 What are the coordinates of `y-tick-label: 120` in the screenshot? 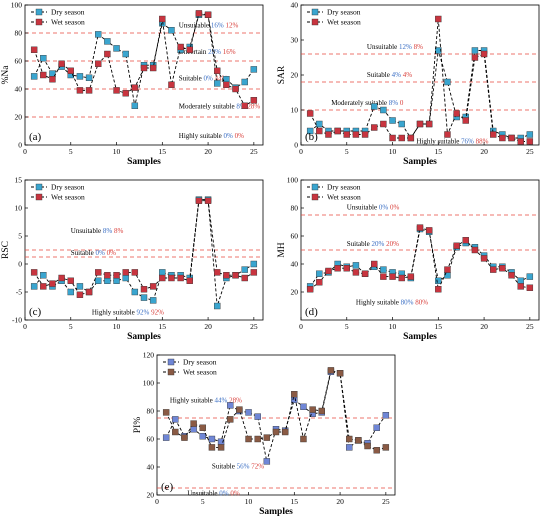 It's located at (149, 355).